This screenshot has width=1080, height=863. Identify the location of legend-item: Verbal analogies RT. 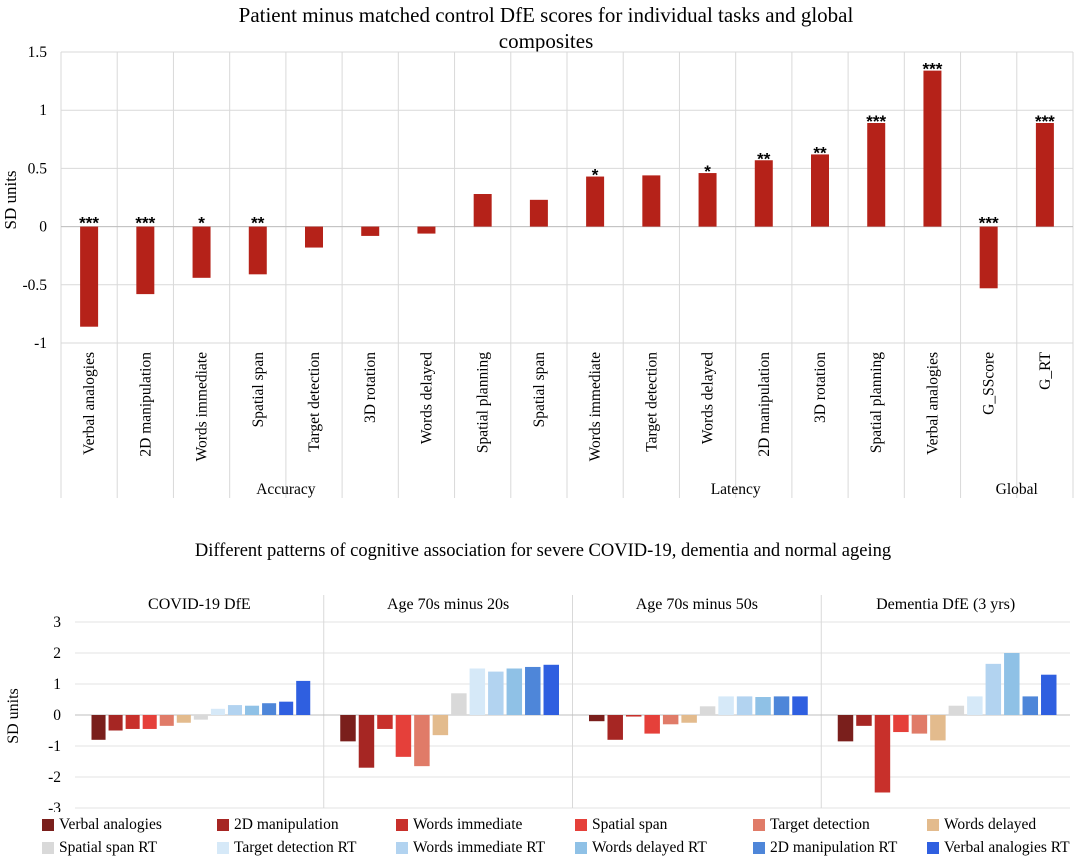
(998, 848).